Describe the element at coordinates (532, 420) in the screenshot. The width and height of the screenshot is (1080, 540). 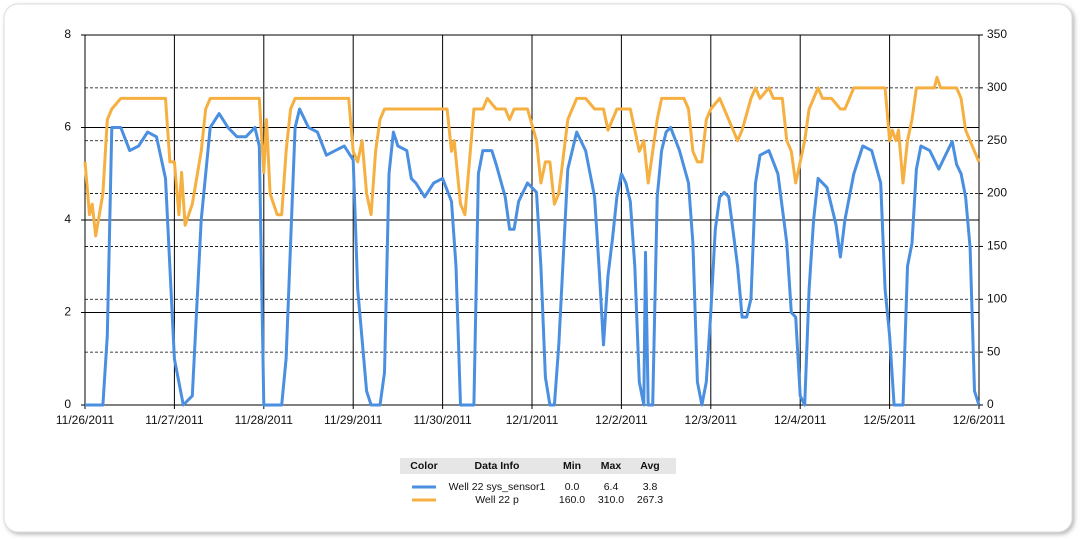
I see `x-tick-label: 12/1/2011` at that location.